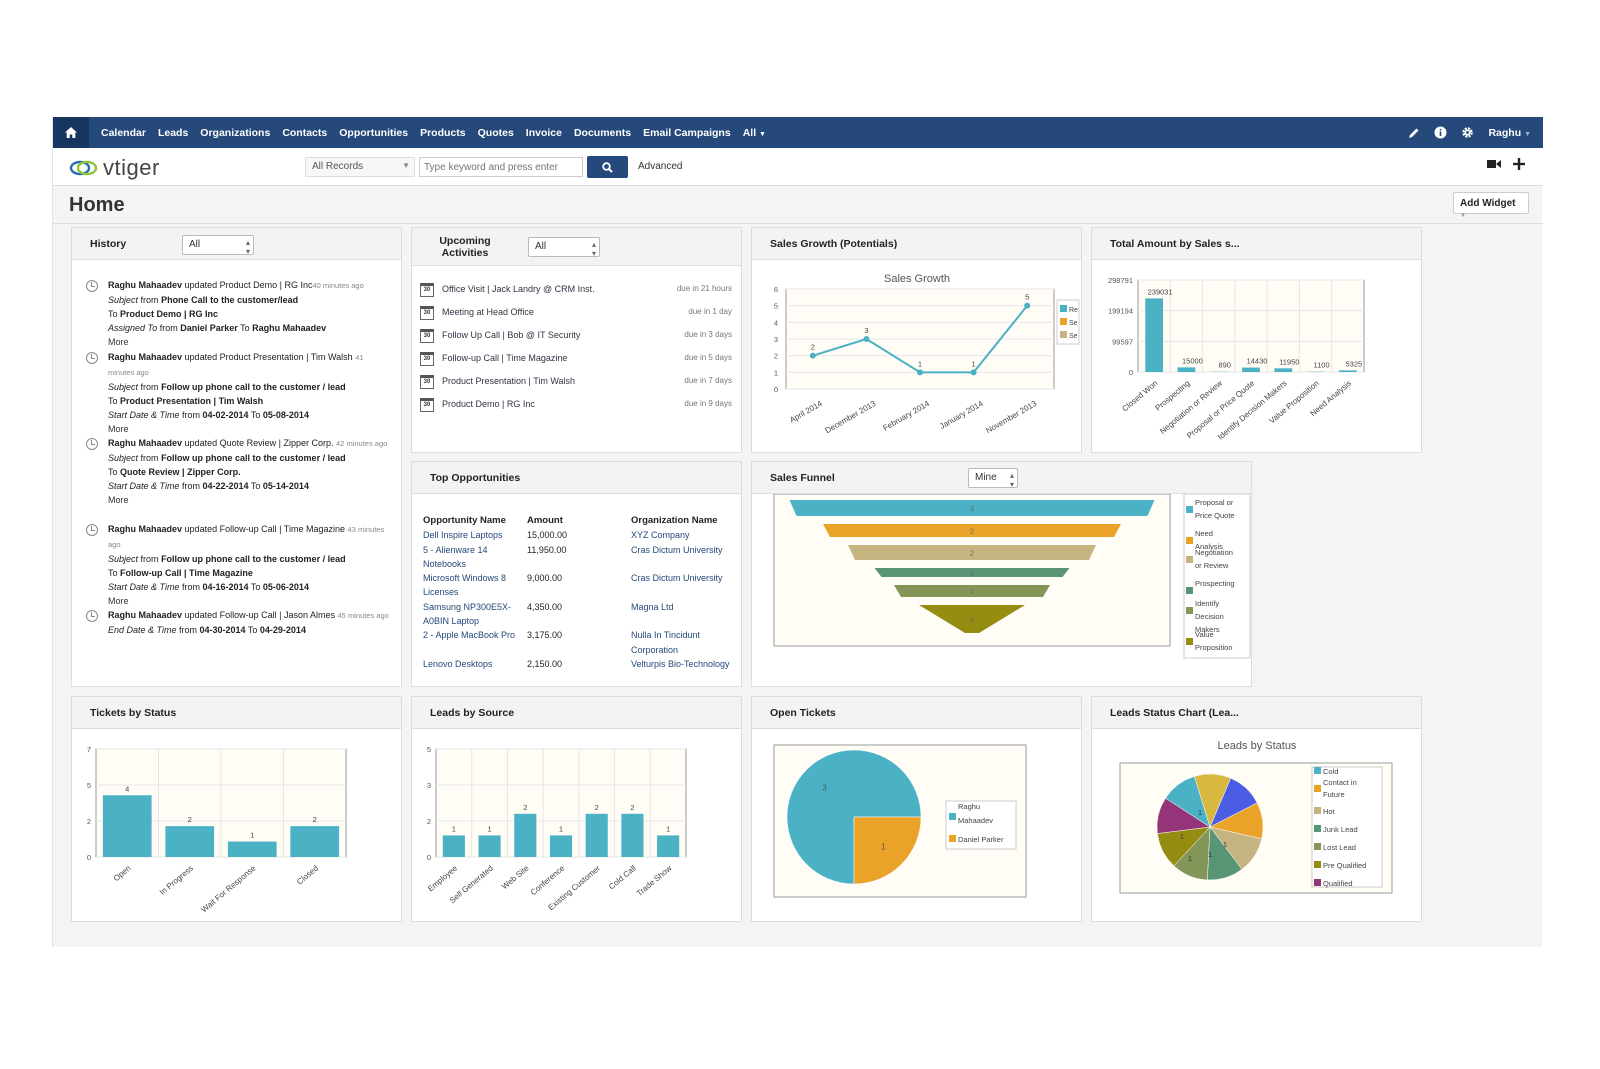  I want to click on home-button, so click(71, 132).